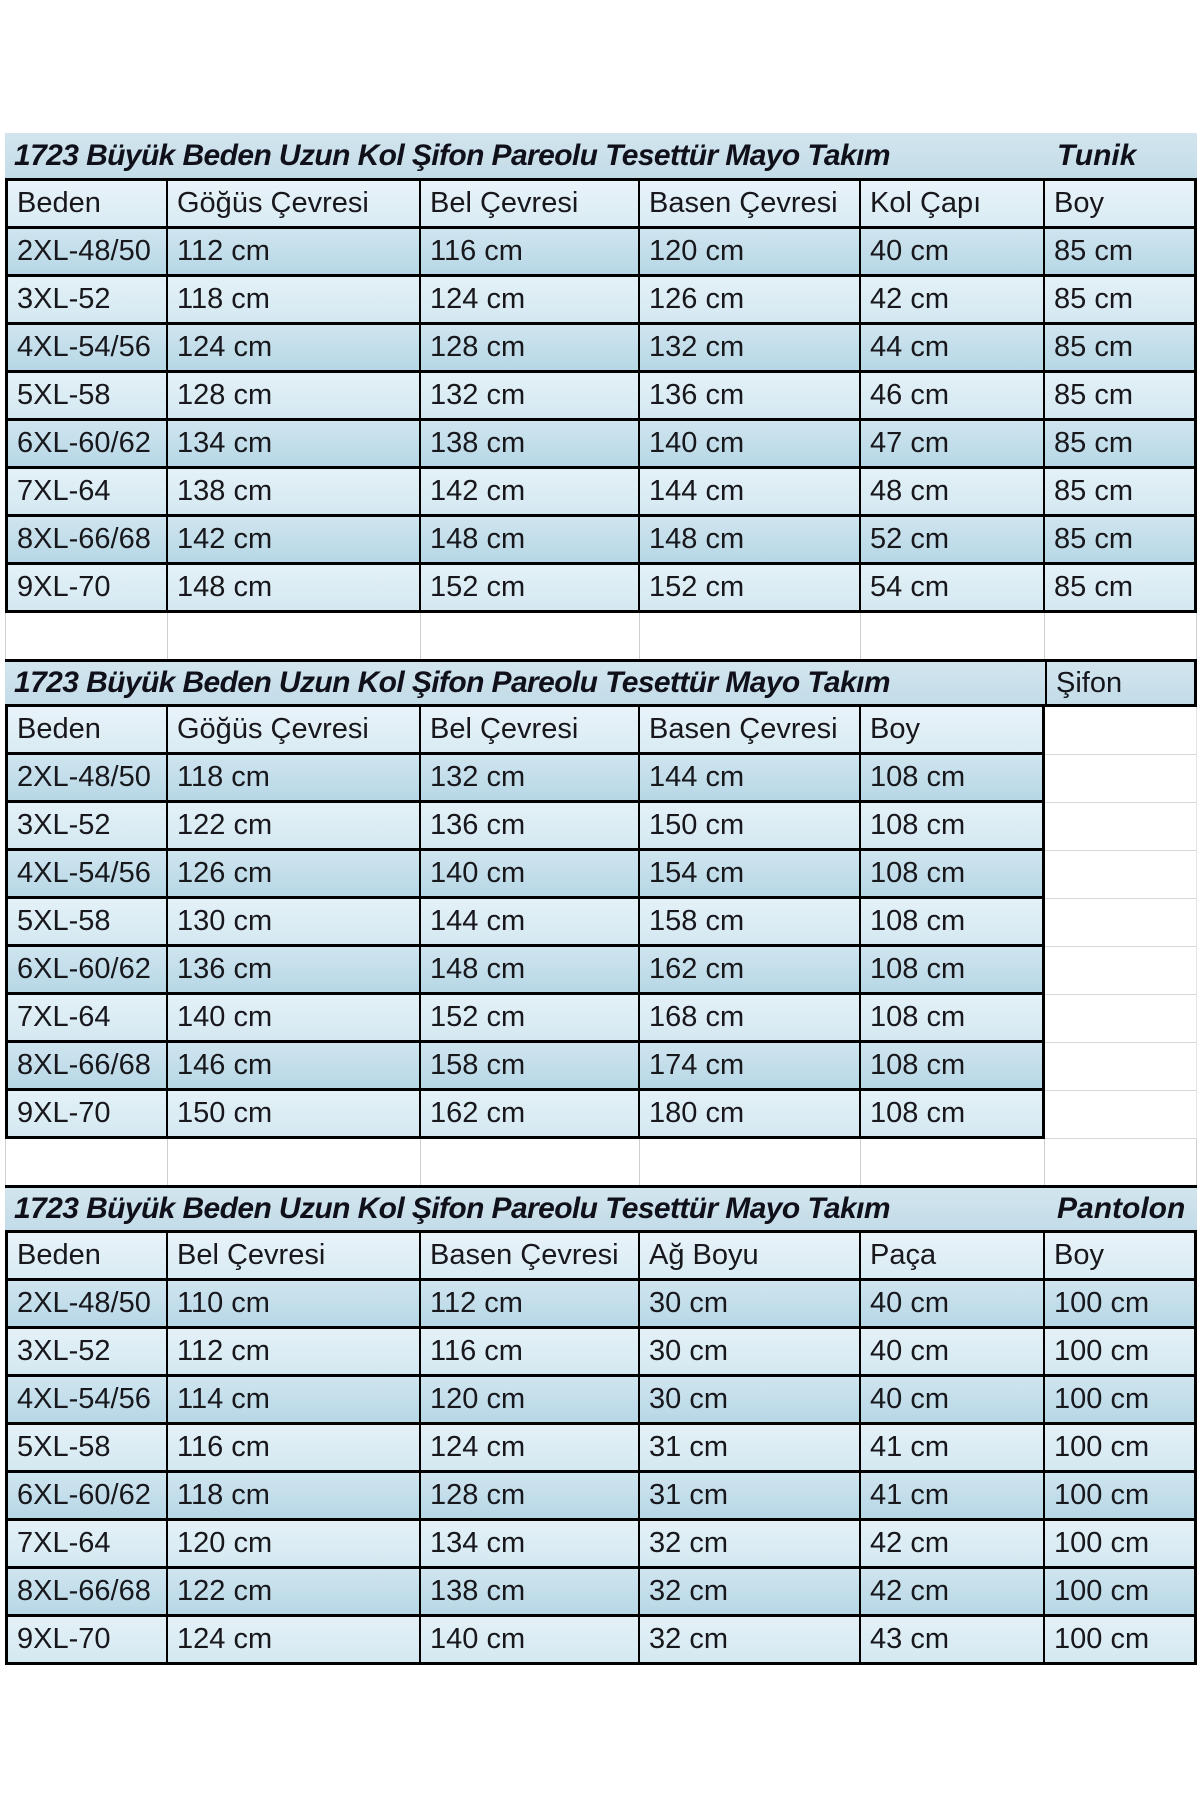 This screenshot has width=1200, height=1800. I want to click on data-row: 9XL-70 148 cm 152 cm 152 cm 54 cm 85 cm, so click(601, 589).